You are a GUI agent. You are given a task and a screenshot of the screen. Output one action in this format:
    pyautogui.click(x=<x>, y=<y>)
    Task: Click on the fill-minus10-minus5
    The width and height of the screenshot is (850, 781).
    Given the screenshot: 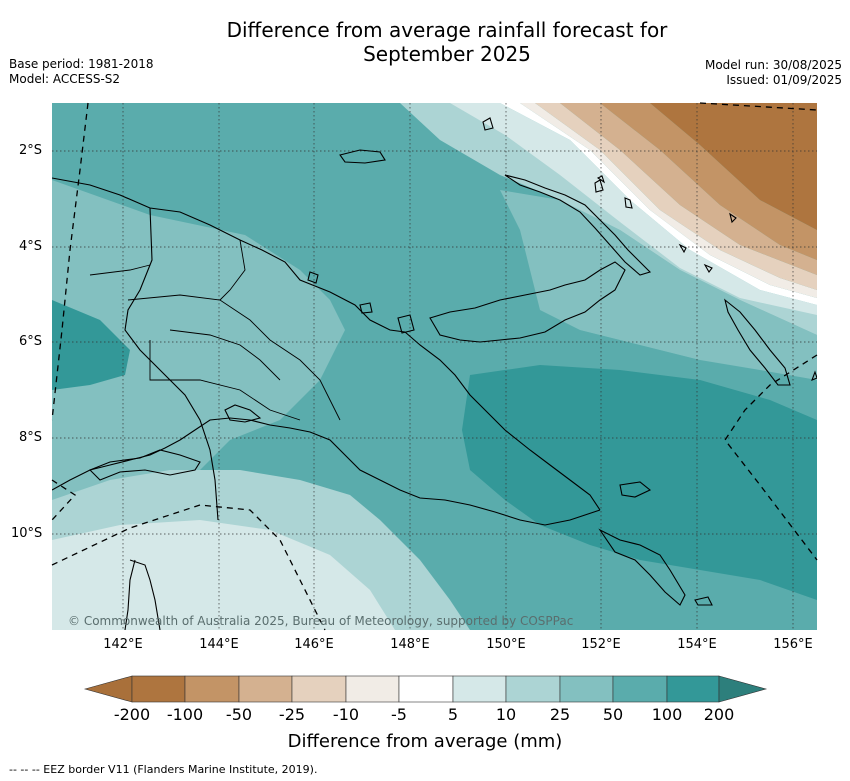 What is the action you would take?
    pyautogui.click(x=668, y=200)
    